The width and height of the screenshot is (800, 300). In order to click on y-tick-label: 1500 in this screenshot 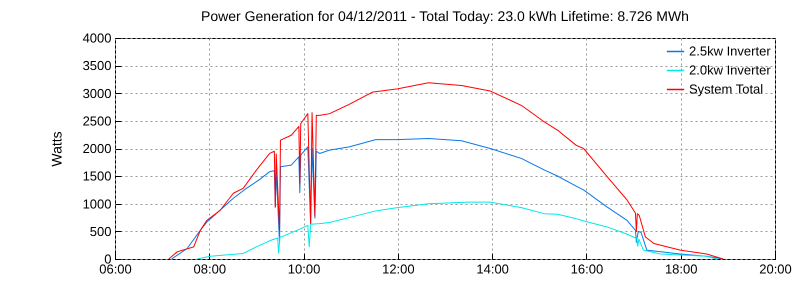, I will do `click(97, 176)`.